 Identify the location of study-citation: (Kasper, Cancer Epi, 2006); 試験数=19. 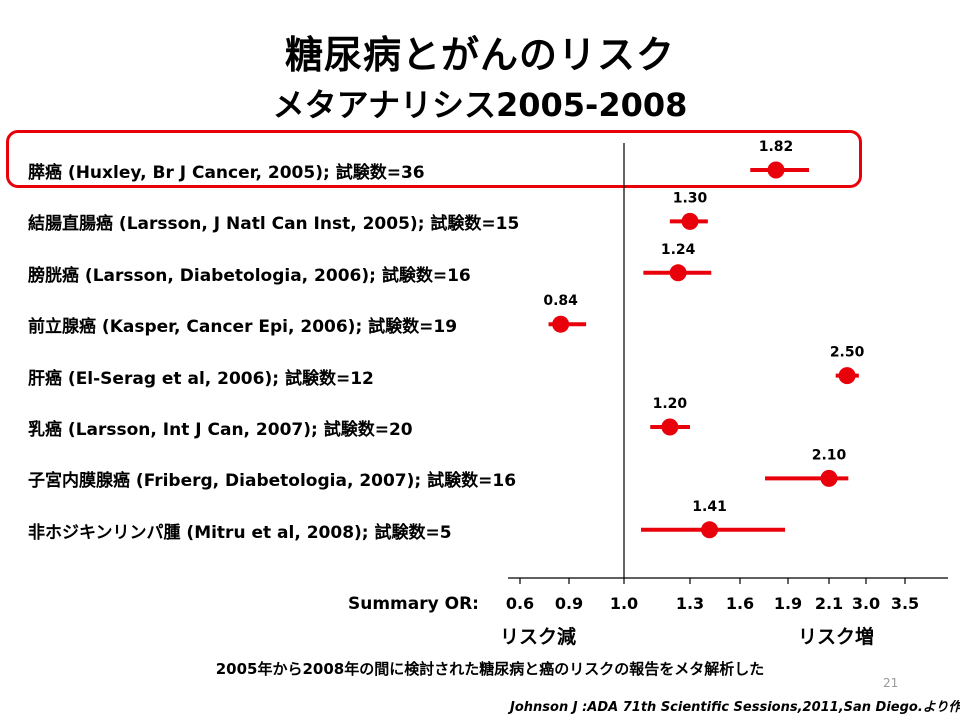
(279, 327).